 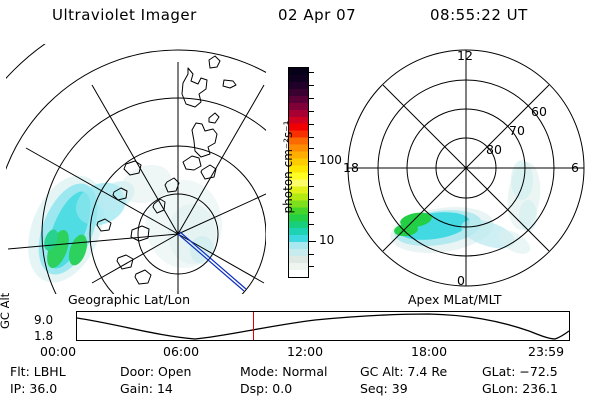 I want to click on status-field-value: 36.0, so click(x=43, y=388).